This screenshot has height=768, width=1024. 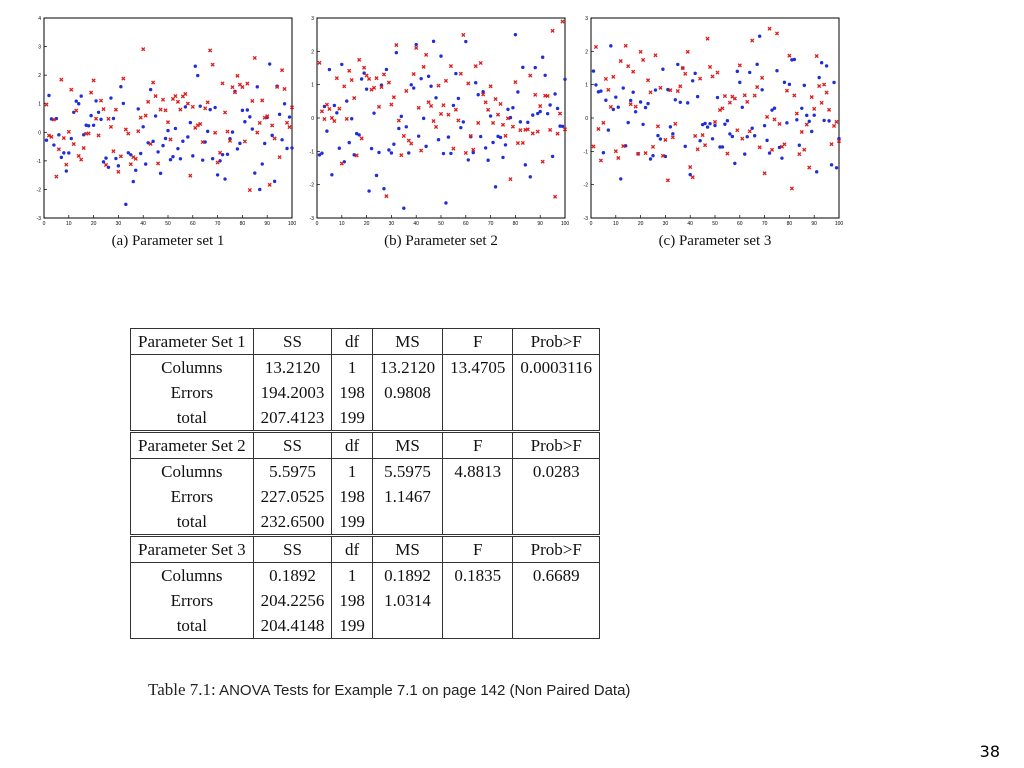 What do you see at coordinates (352, 418) in the screenshot?
I see `table-cell: 199` at bounding box center [352, 418].